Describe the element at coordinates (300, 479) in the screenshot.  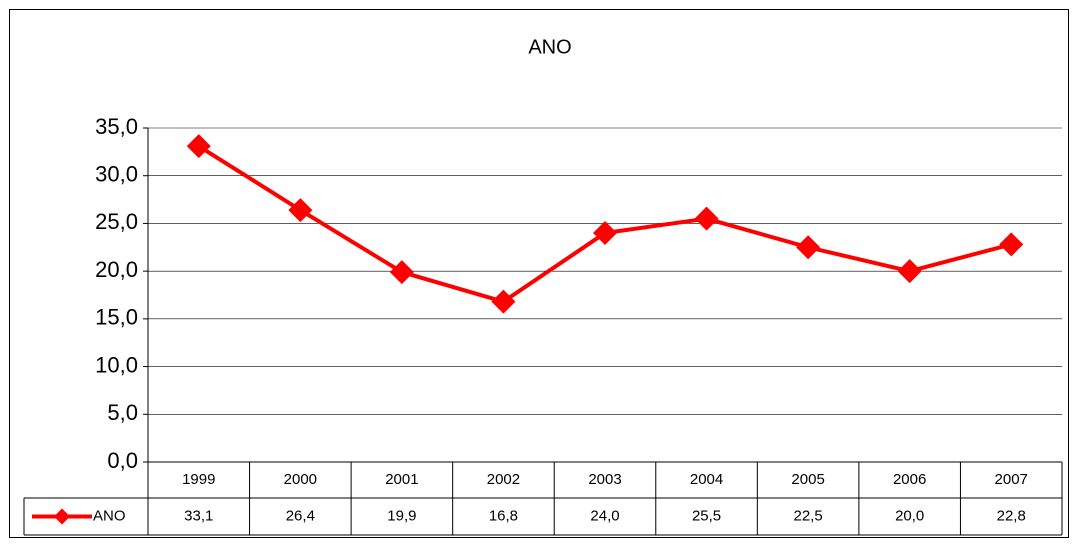
I see `x-tick-label: 2000` at that location.